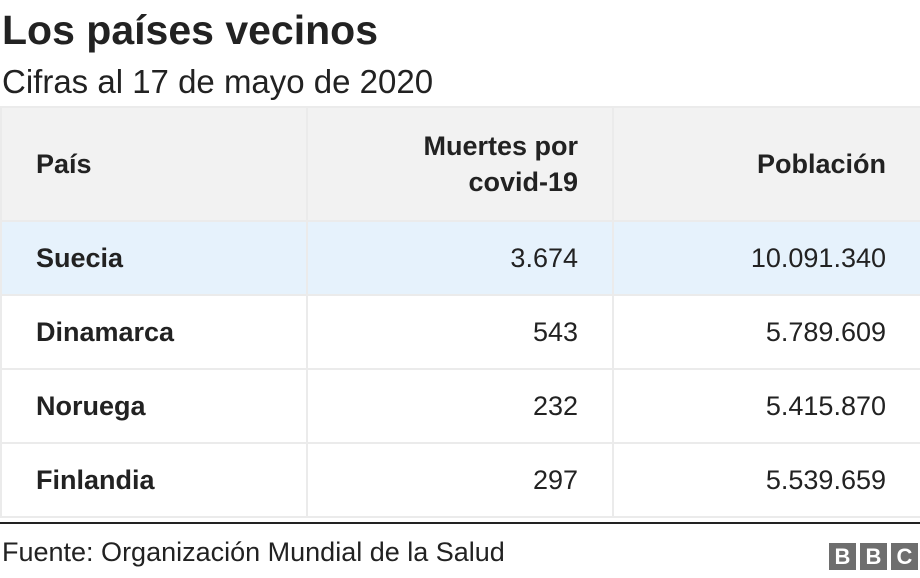  What do you see at coordinates (154, 406) in the screenshot?
I see `country-cell: Noruega` at bounding box center [154, 406].